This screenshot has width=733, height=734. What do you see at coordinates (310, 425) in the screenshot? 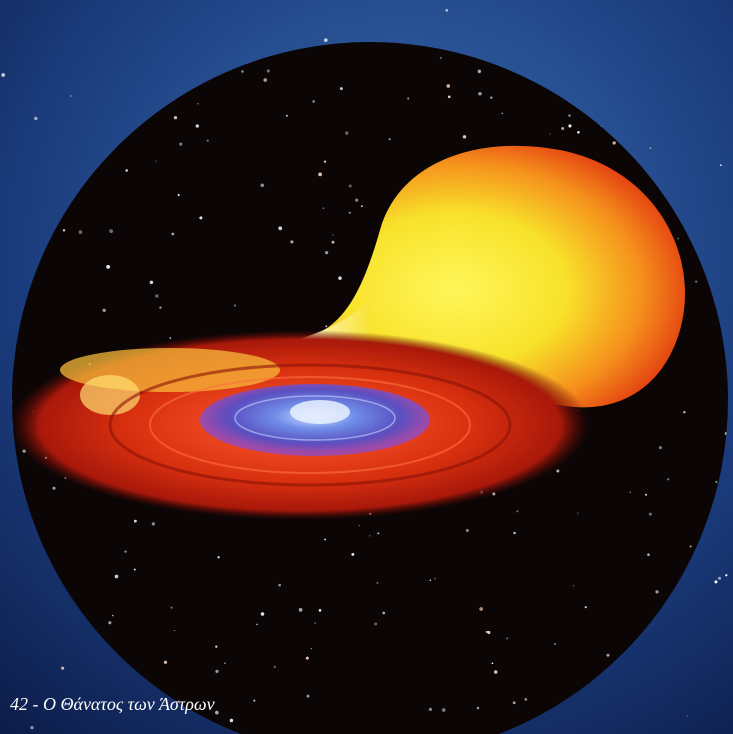
I see `disk-ring` at bounding box center [310, 425].